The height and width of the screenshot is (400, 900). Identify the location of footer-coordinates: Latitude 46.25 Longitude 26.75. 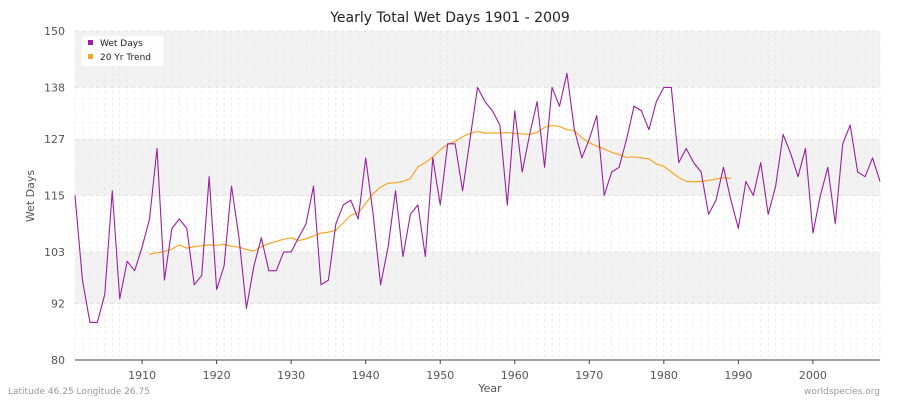
(79, 392).